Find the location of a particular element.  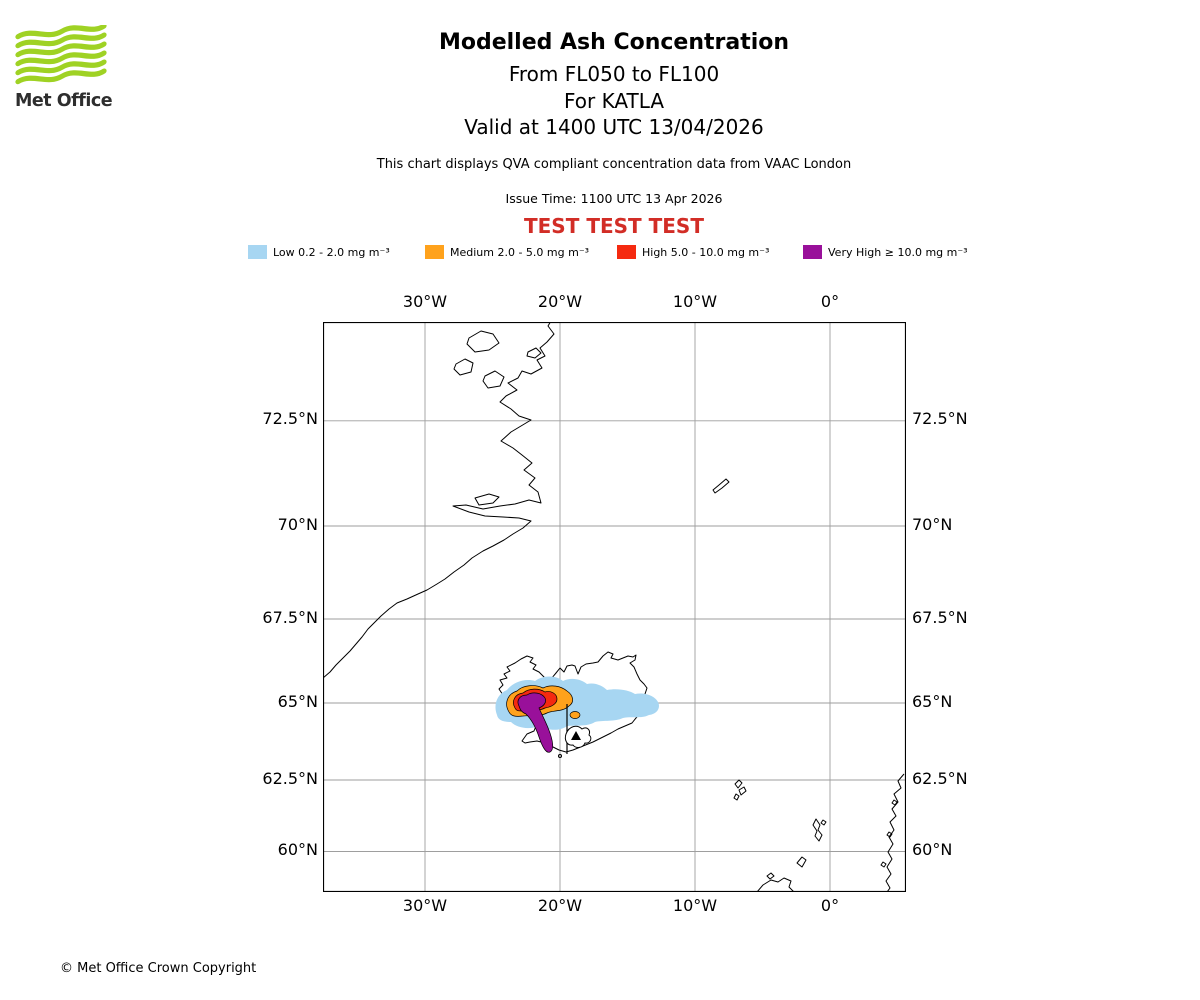

legend-label-medium: Medium 2.0 - 5.0 mg m⁻³ is located at coordinates (520, 252).